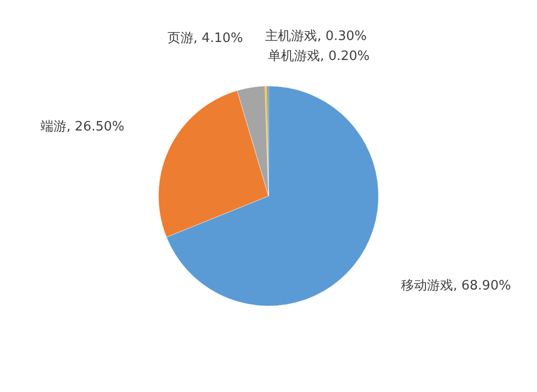 Image resolution: width=537 pixels, height=392 pixels. What do you see at coordinates (316, 36) in the screenshot?
I see `slice-label: 主机游戏, 0.30%` at bounding box center [316, 36].